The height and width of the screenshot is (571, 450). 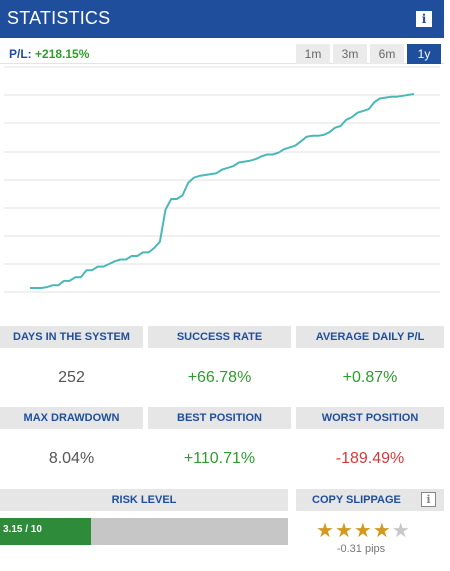 What do you see at coordinates (368, 54) in the screenshot?
I see `period-selector: 1m 3m 6m 1y` at bounding box center [368, 54].